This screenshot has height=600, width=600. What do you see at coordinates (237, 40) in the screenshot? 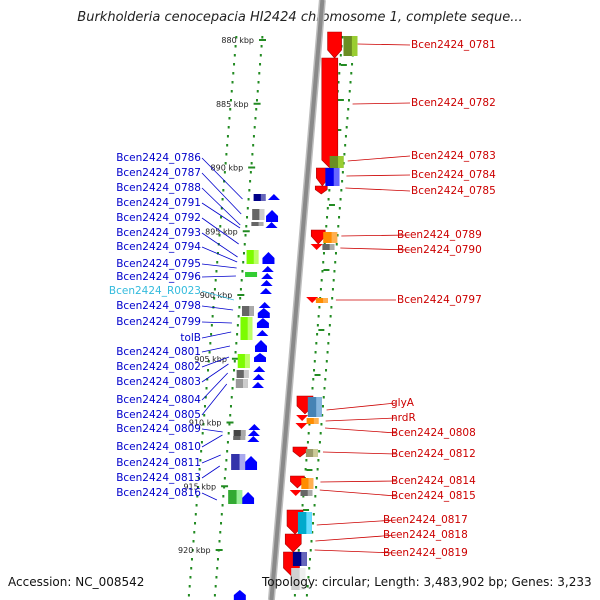
I see `axis-tick-label: 880 kbp` at bounding box center [237, 40].